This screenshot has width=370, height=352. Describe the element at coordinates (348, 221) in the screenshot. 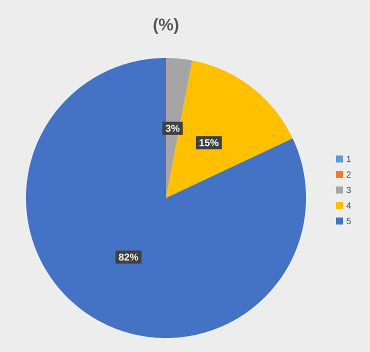

I see `legend-label: 5` at that location.